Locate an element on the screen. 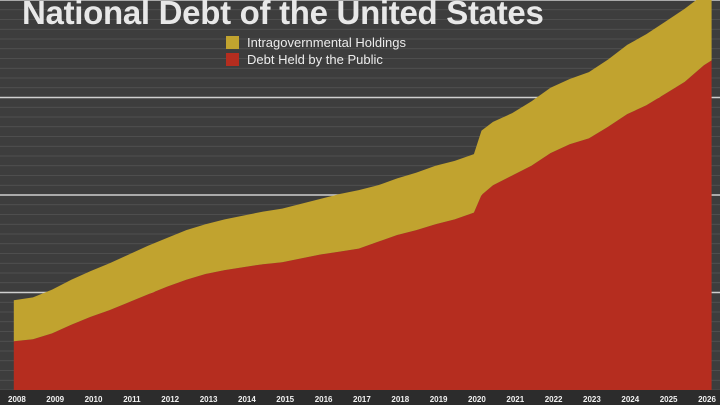  x-tick-label: 2021 is located at coordinates (515, 399).